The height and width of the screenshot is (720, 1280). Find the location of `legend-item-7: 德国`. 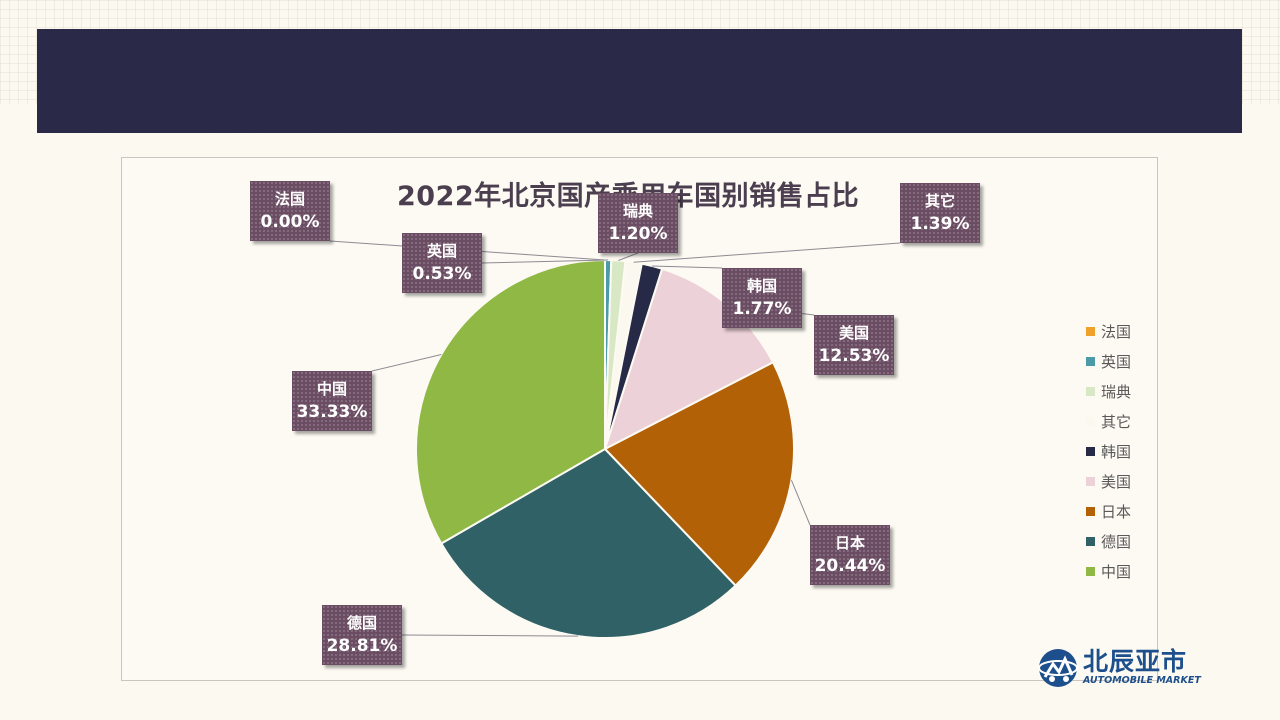

legend-item-7: 德国 is located at coordinates (1108, 541).